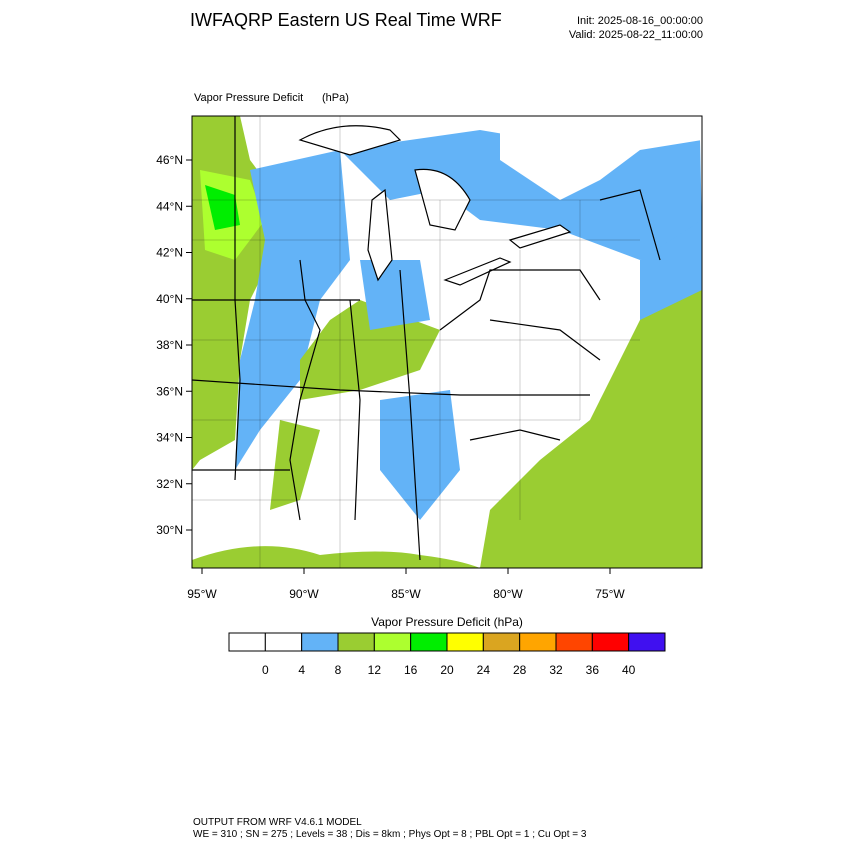 The height and width of the screenshot is (855, 850). I want to click on lon-label: 90°W, so click(304, 594).